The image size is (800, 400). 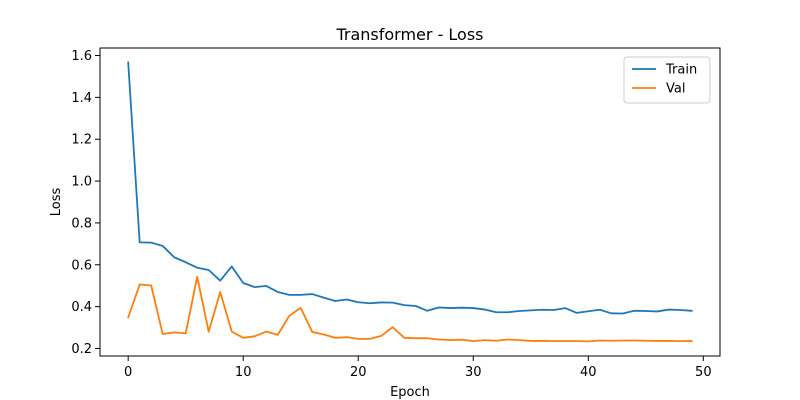 What do you see at coordinates (81, 56) in the screenshot?
I see `y-tick-label: 1.6` at bounding box center [81, 56].